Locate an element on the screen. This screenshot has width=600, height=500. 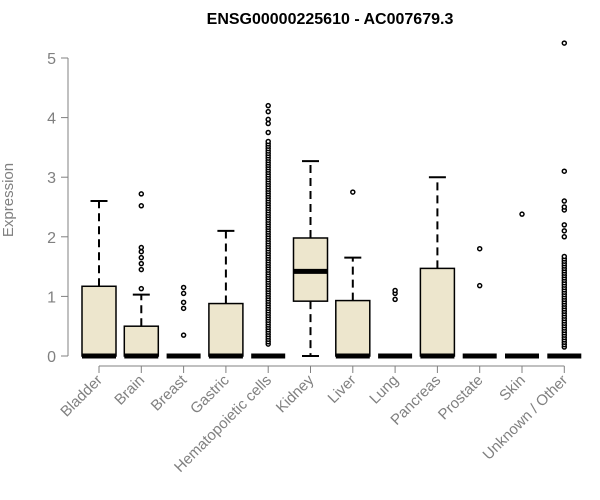
box-liver is located at coordinates (353, 274).